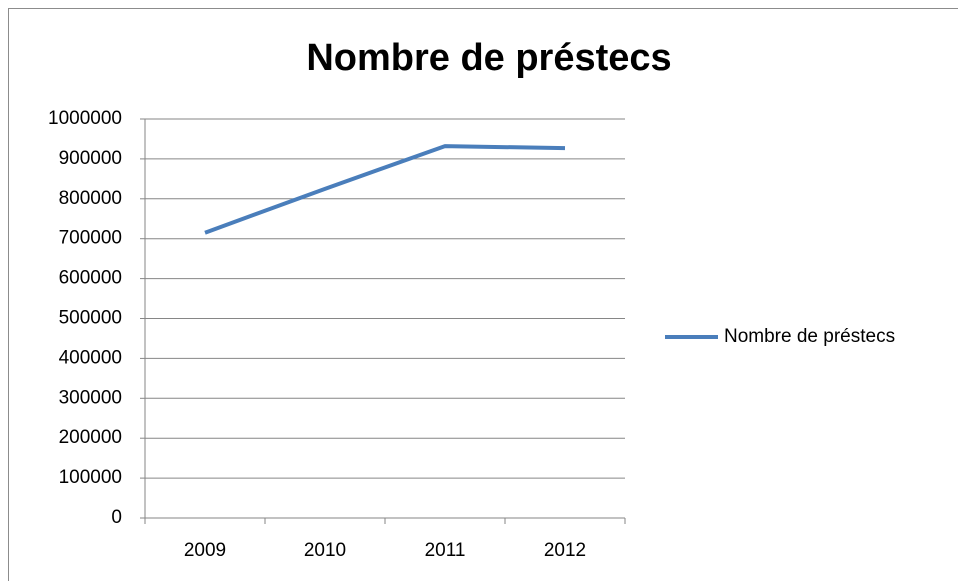 The height and width of the screenshot is (581, 958). What do you see at coordinates (90, 477) in the screenshot?
I see `y-tick-label: 100000` at bounding box center [90, 477].